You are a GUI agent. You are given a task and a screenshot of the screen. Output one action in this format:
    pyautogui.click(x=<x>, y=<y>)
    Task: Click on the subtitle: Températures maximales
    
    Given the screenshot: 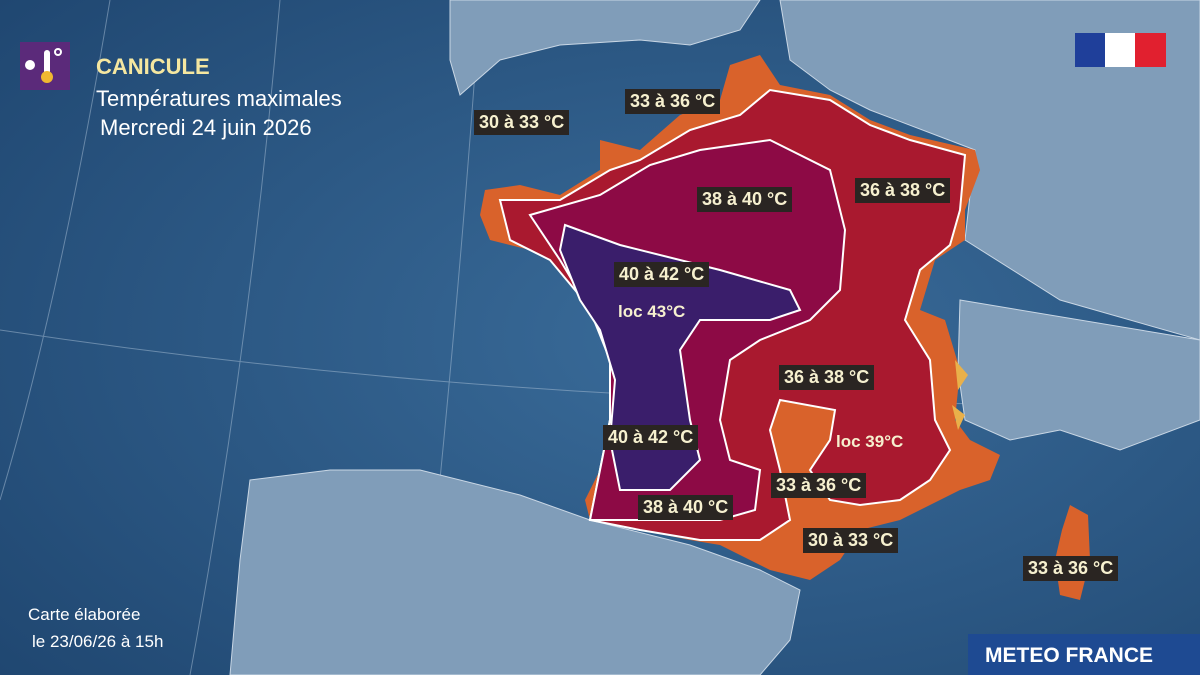 What is the action you would take?
    pyautogui.click(x=219, y=98)
    